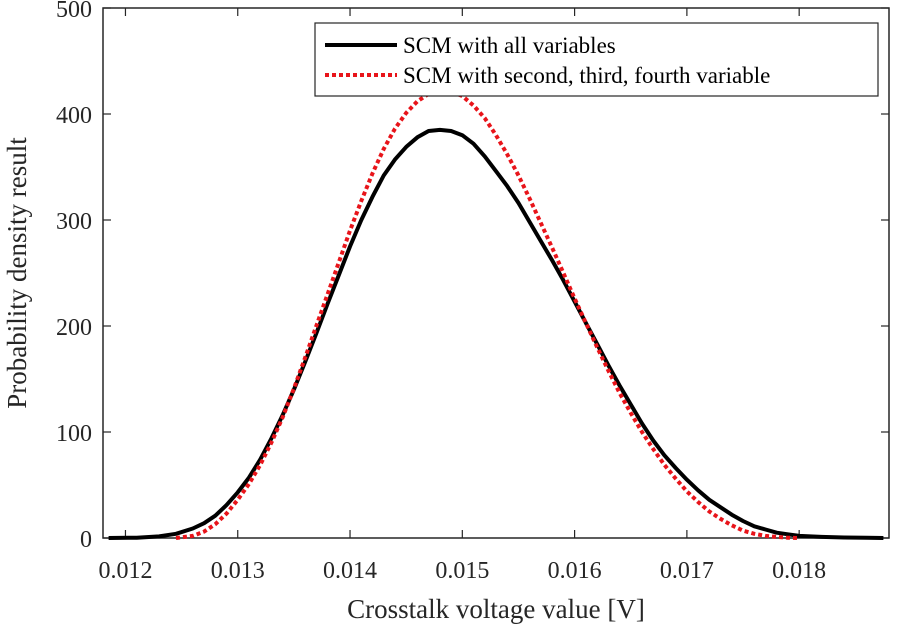  I want to click on y-tick-label: 200, so click(74, 328).